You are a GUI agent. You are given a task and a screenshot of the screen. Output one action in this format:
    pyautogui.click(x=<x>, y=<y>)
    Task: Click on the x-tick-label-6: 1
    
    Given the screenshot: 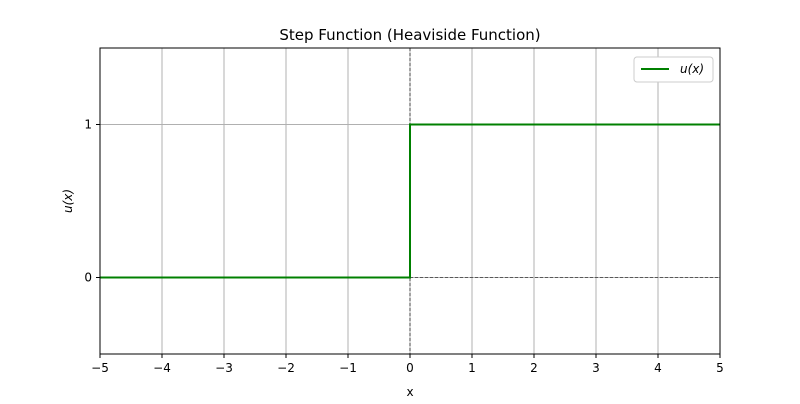 What is the action you would take?
    pyautogui.click(x=472, y=368)
    